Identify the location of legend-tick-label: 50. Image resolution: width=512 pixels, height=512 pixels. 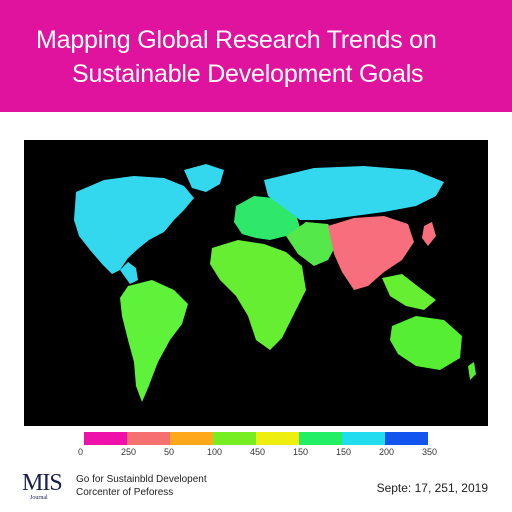
(169, 452).